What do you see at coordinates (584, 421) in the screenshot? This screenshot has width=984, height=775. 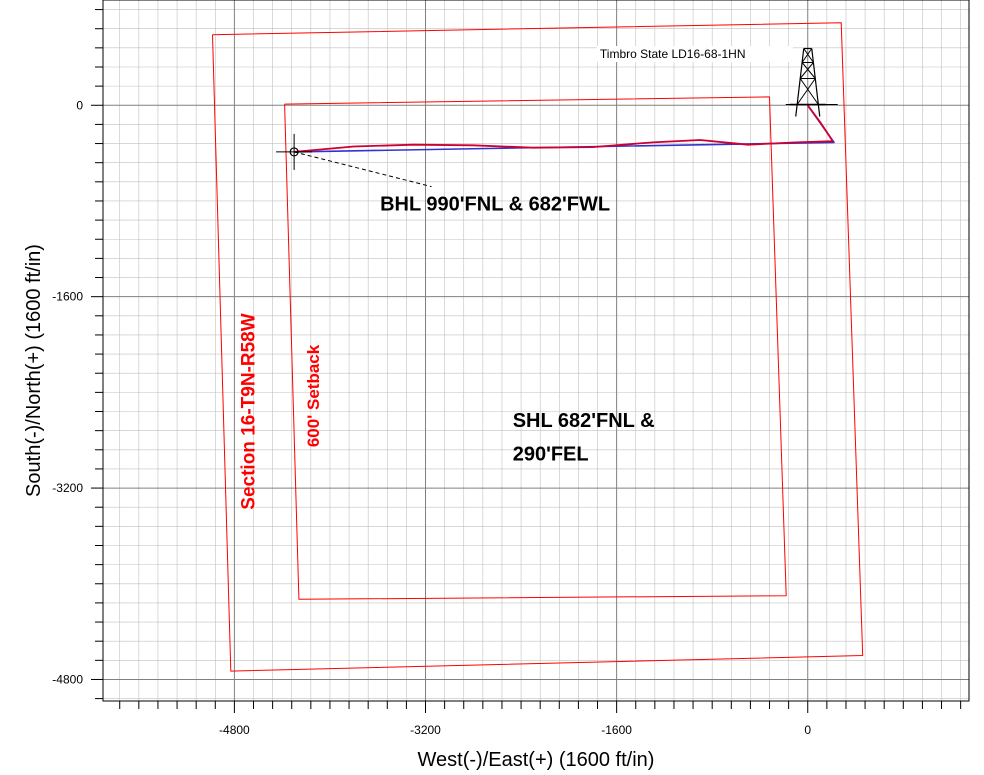 I see `annotation-shl-line1: SHL 682'FNL &` at bounding box center [584, 421].